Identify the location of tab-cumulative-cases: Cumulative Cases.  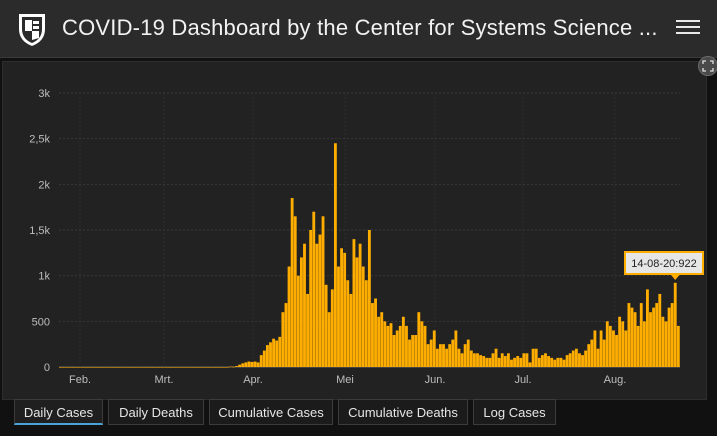
(271, 412).